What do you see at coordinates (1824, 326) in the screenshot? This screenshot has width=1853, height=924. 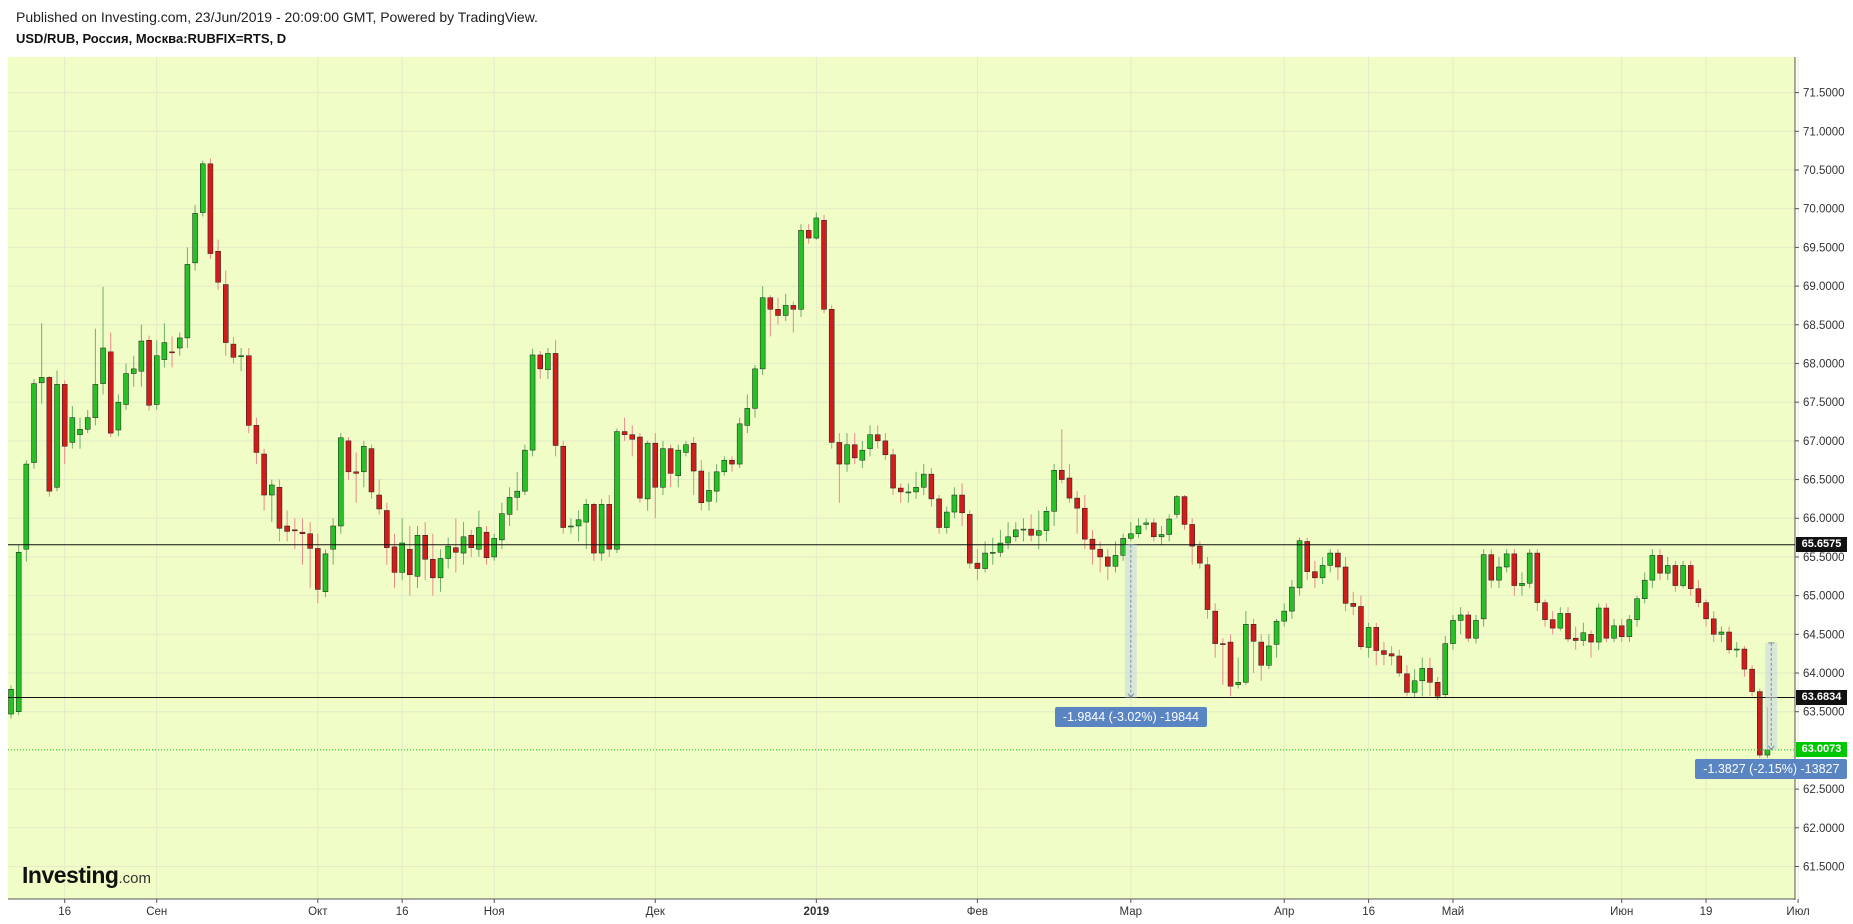 I see `y-tick-label: 68.5000` at bounding box center [1824, 326].